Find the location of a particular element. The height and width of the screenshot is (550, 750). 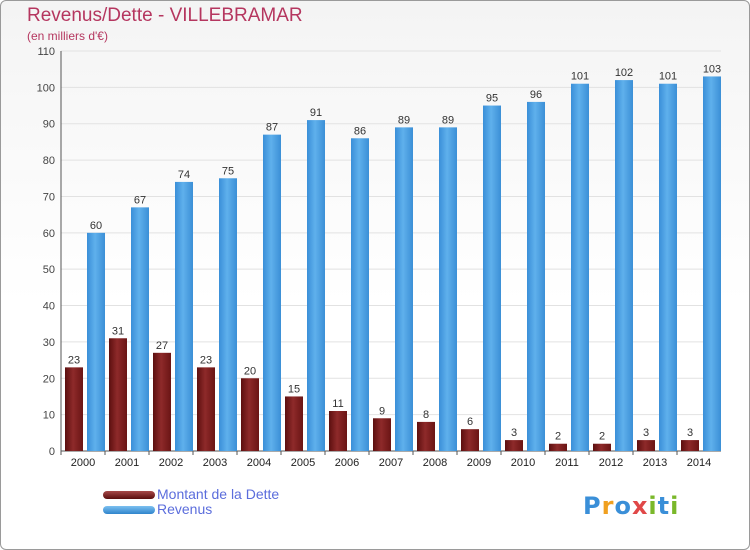

data-label: 74 is located at coordinates (184, 175).